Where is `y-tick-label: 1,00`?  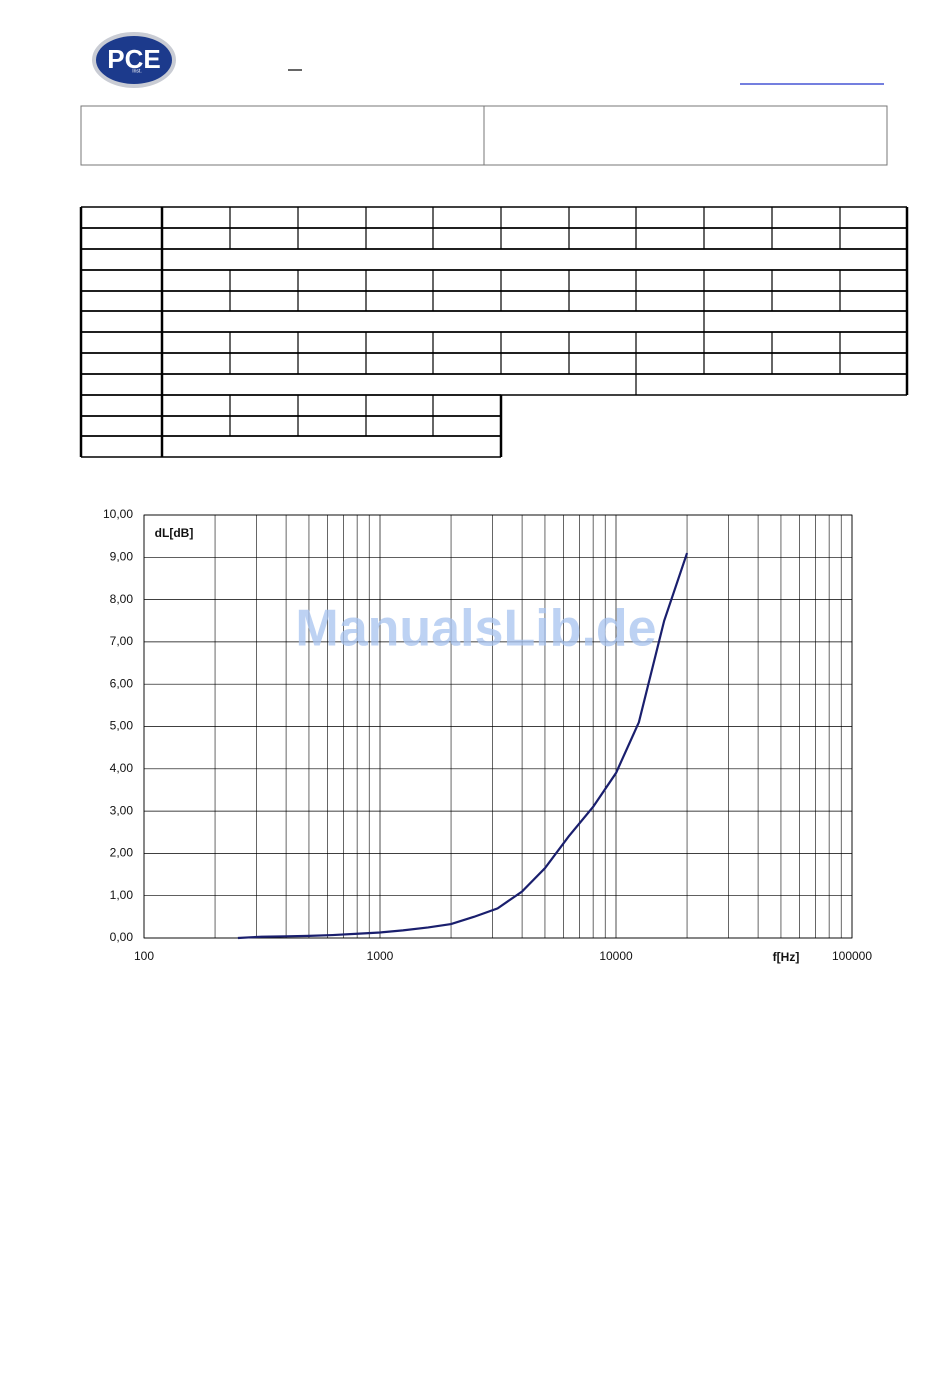
y-tick-label: 1,00 is located at coordinates (122, 895).